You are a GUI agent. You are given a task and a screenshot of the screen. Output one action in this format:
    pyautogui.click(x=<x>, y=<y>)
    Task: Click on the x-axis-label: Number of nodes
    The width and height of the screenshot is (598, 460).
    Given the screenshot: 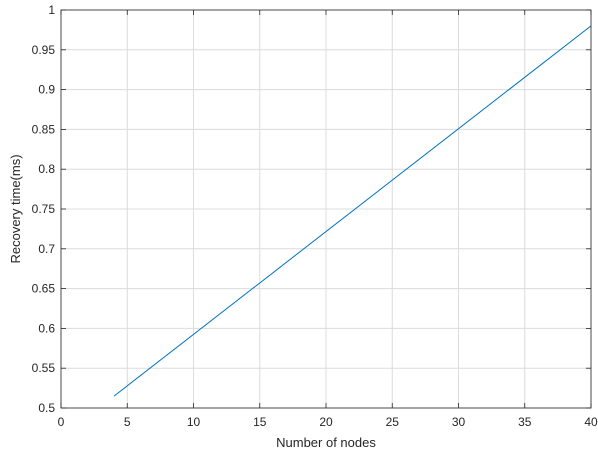 What is the action you would take?
    pyautogui.click(x=326, y=442)
    